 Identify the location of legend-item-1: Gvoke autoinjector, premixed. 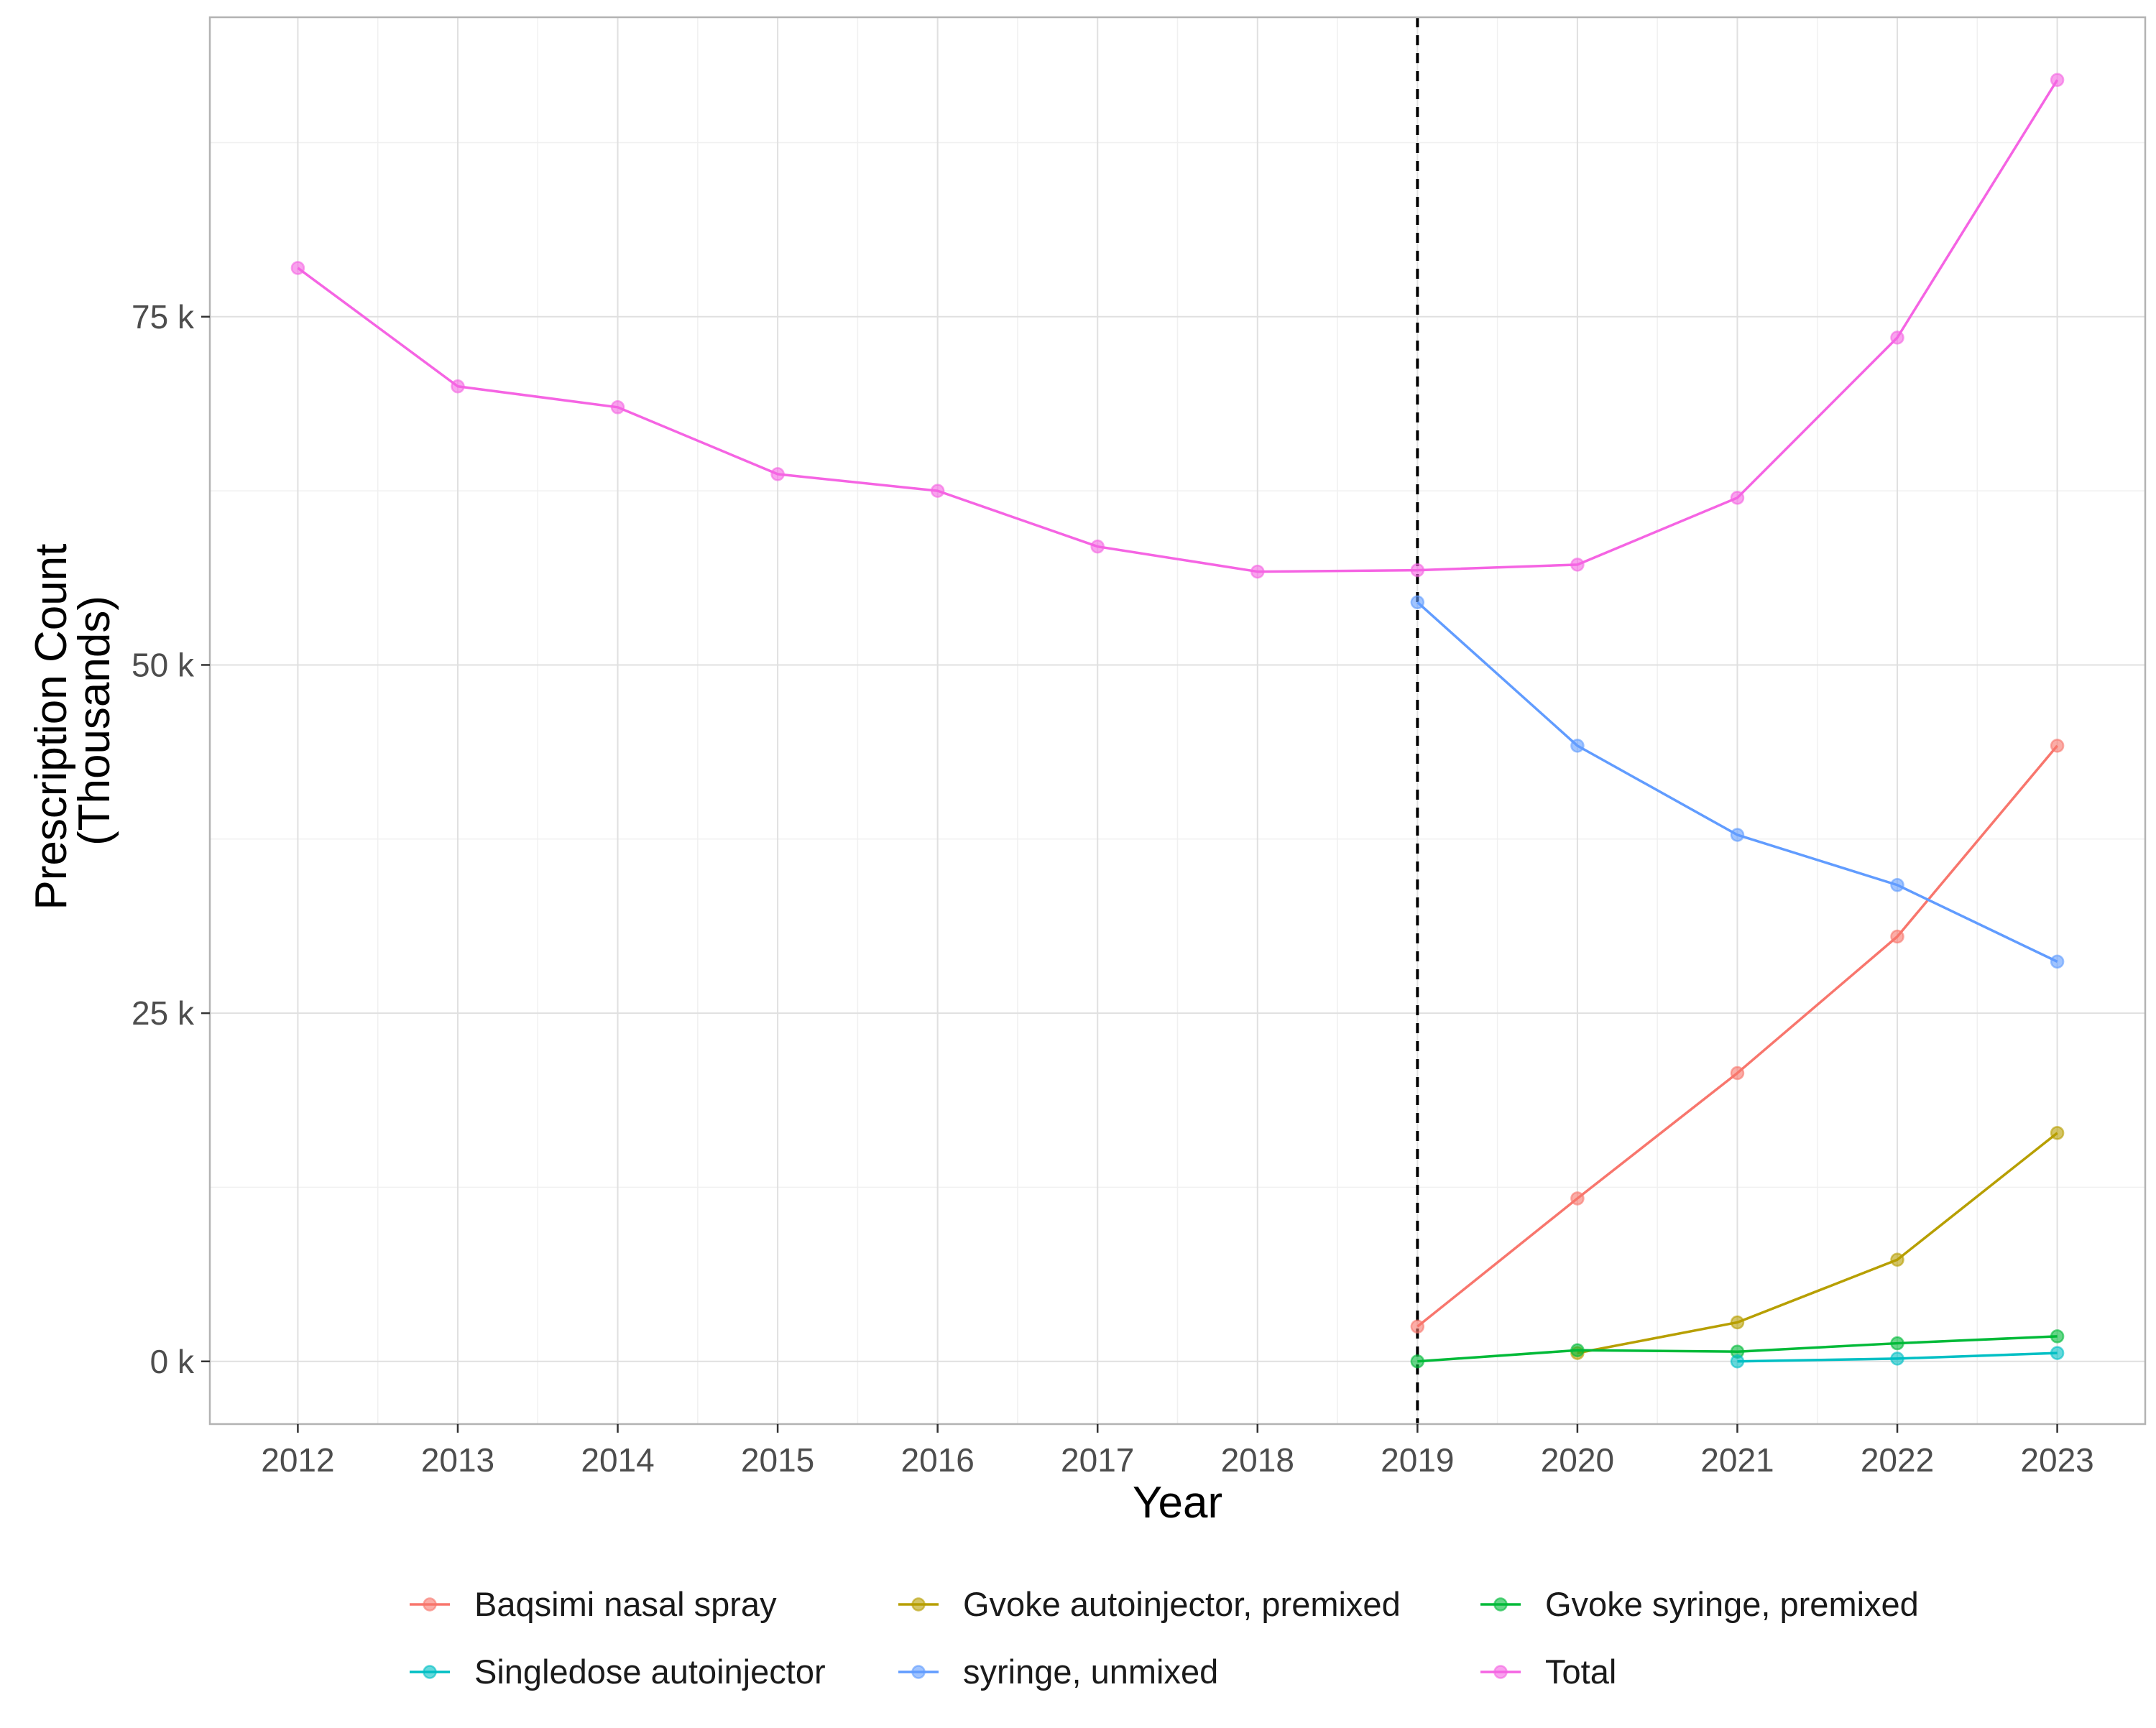
(1149, 1604).